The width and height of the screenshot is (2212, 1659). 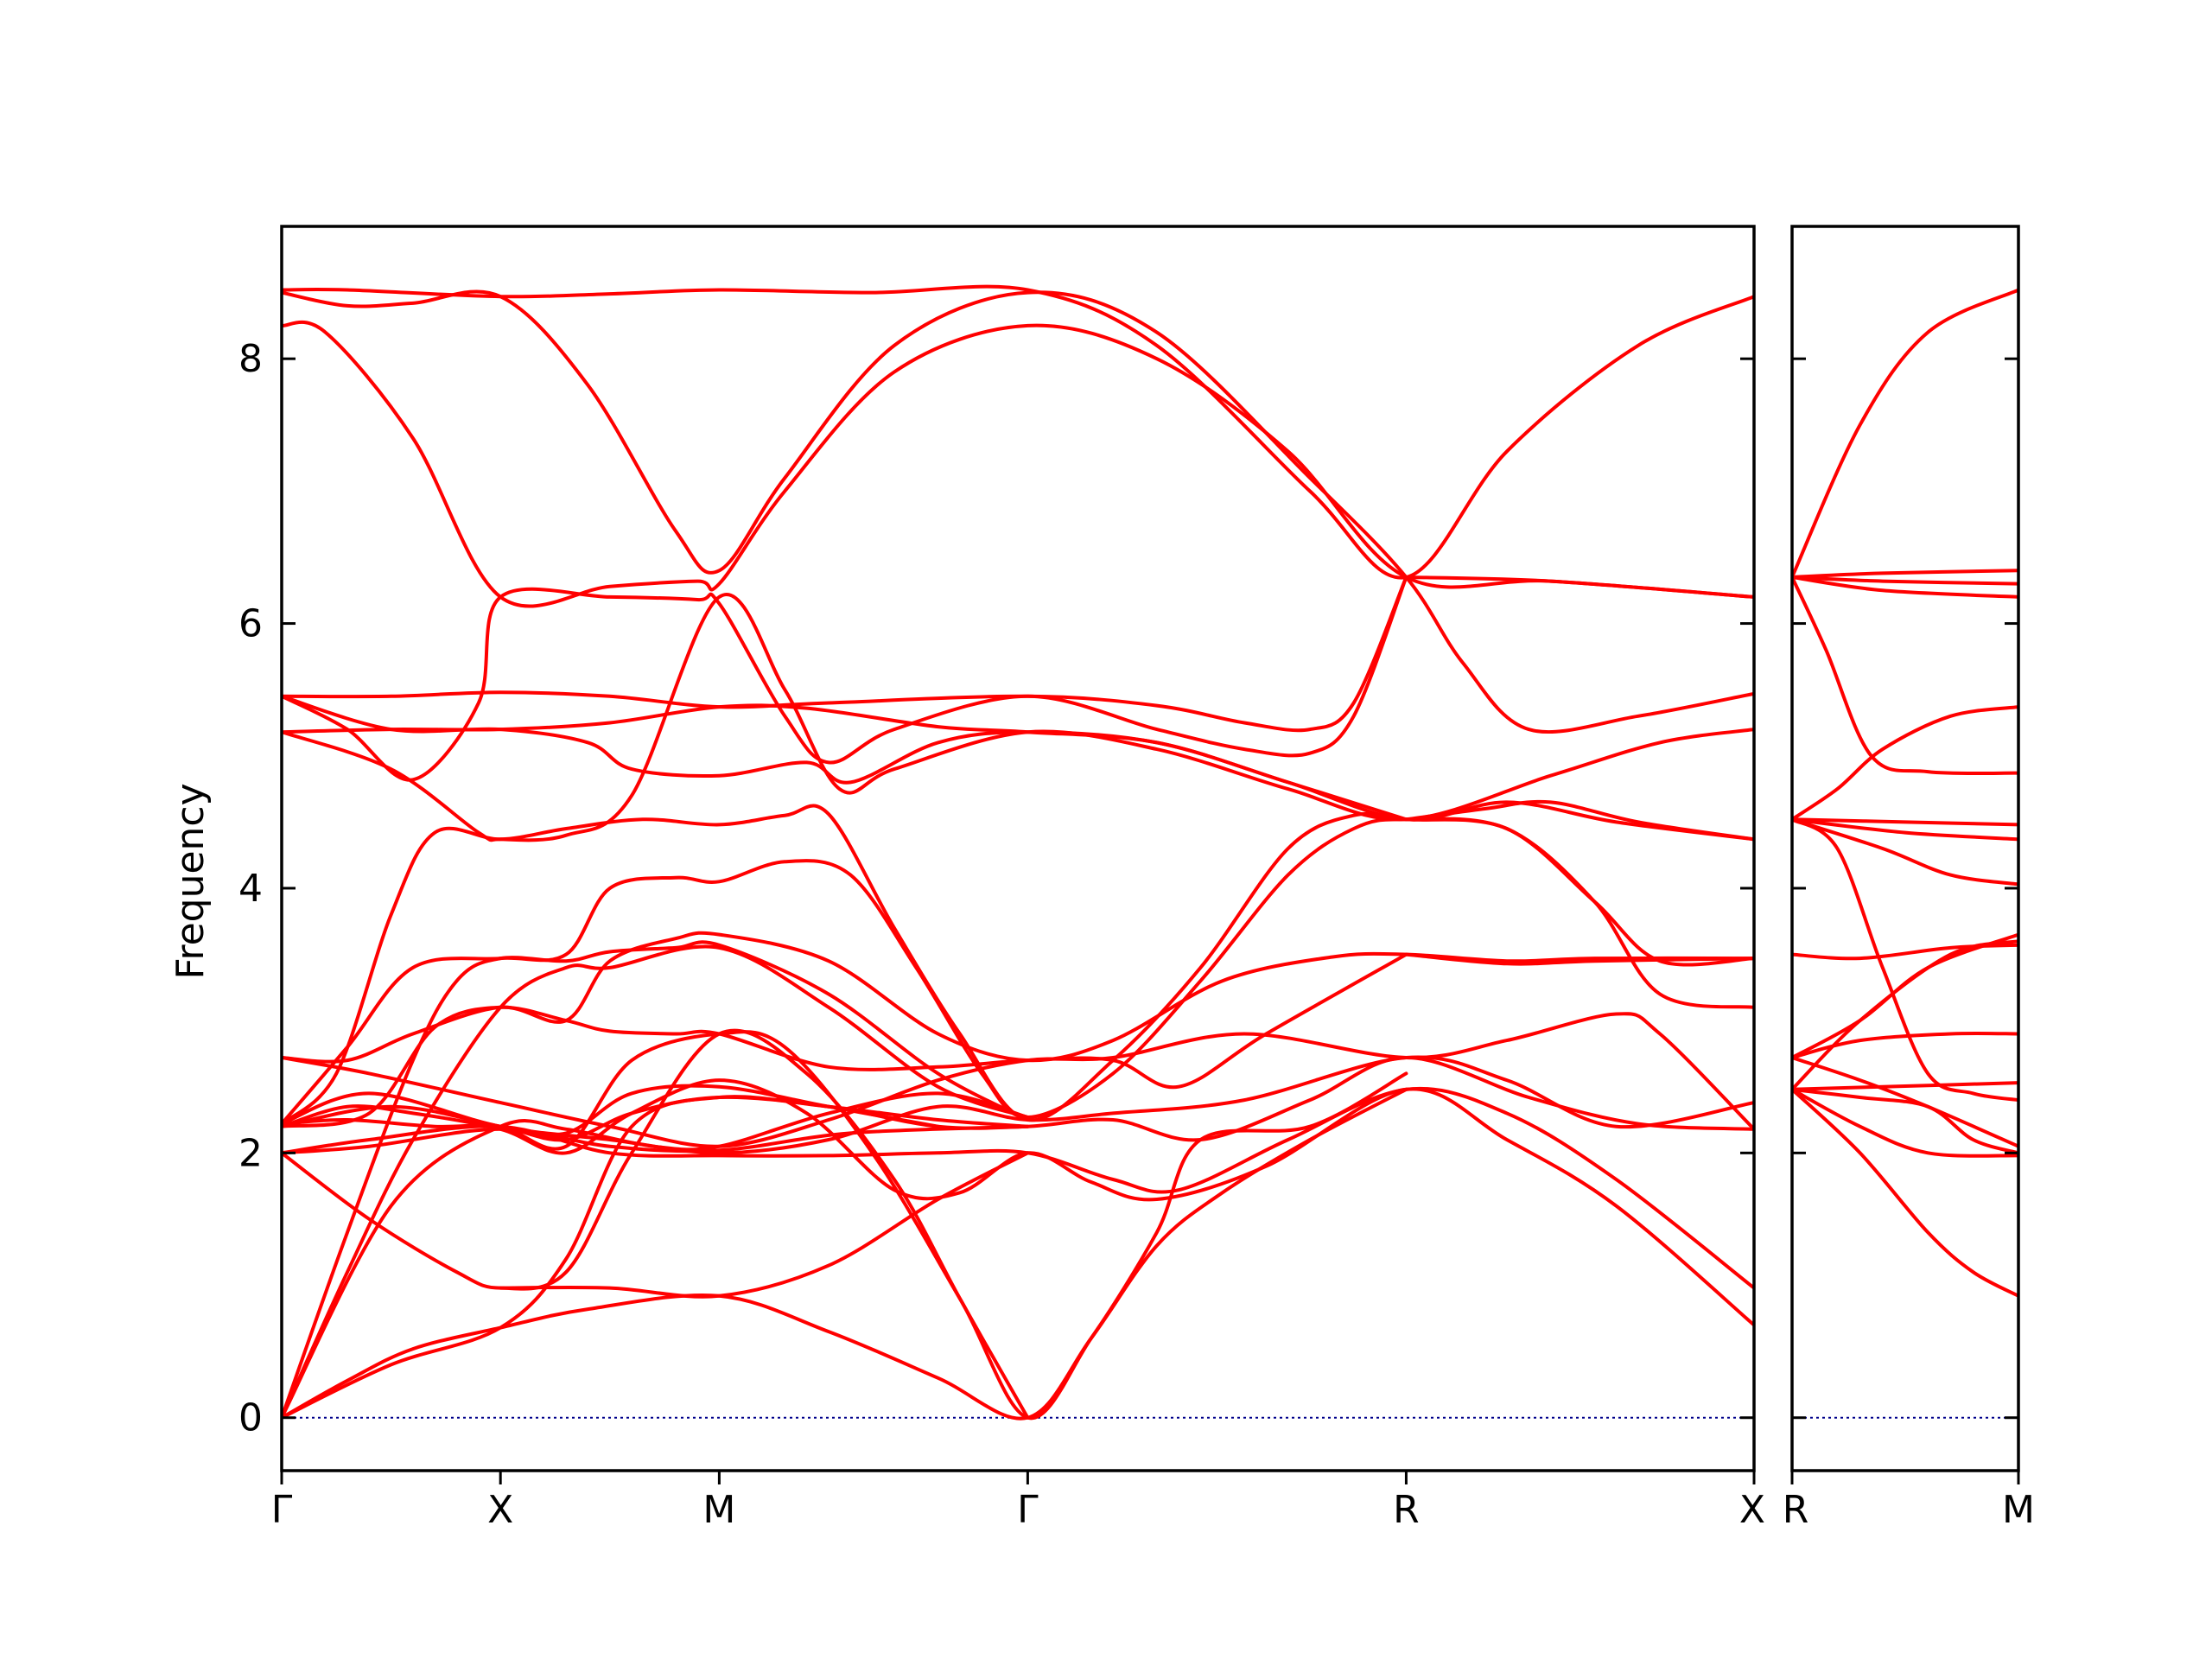 I want to click on plot-frame, so click(x=1905, y=848).